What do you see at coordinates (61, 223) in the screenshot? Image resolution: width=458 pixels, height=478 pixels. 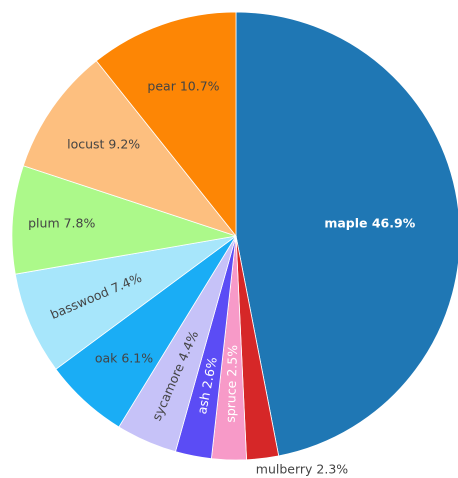 I see `slice-label-plum: plum 7.8%` at bounding box center [61, 223].